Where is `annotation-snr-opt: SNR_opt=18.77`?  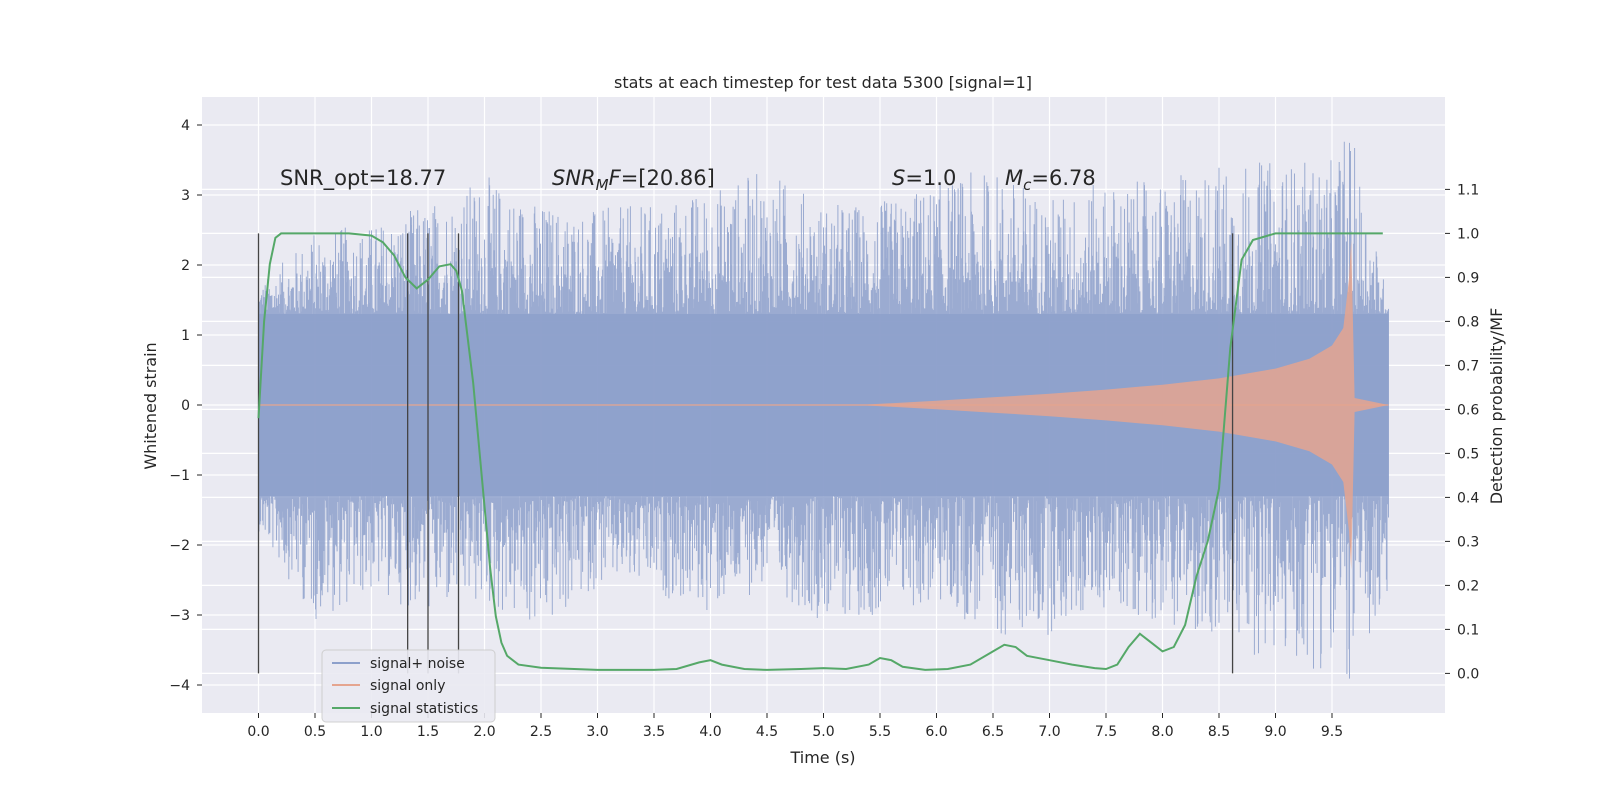
annotation-snr-opt: SNR_opt=18.77 is located at coordinates (363, 178).